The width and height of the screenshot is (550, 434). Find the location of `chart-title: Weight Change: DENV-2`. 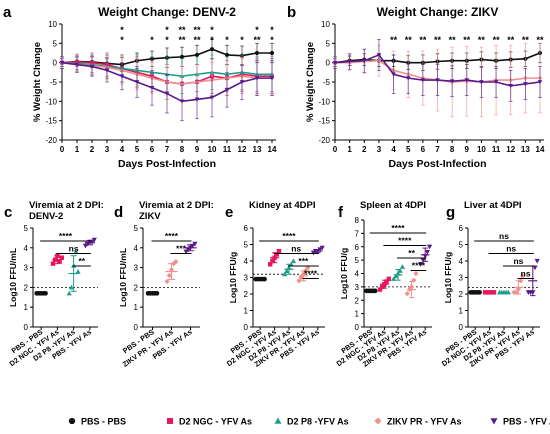

chart-title: Weight Change: DENV-2 is located at coordinates (167, 12).